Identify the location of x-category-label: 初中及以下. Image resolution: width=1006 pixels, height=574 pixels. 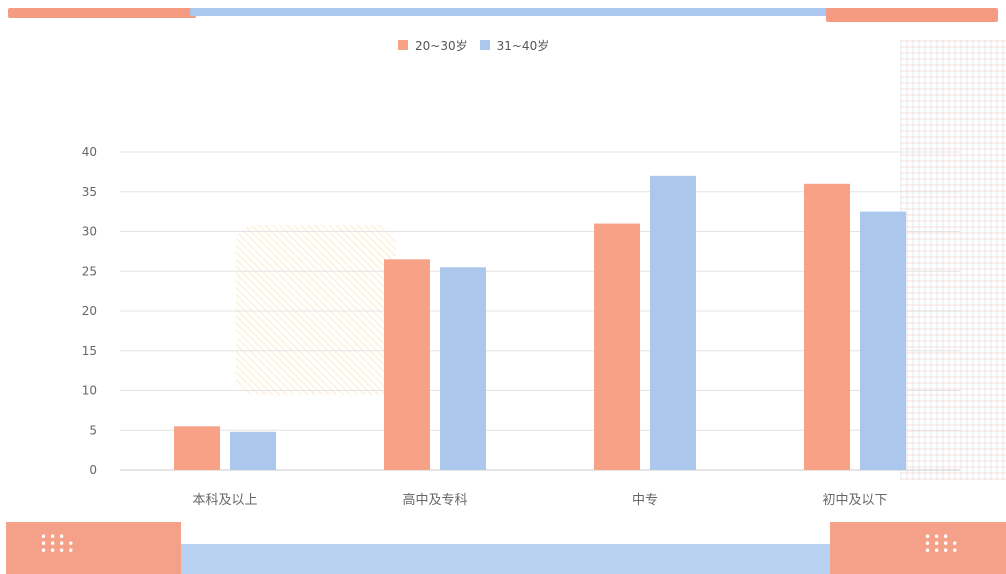
(854, 500).